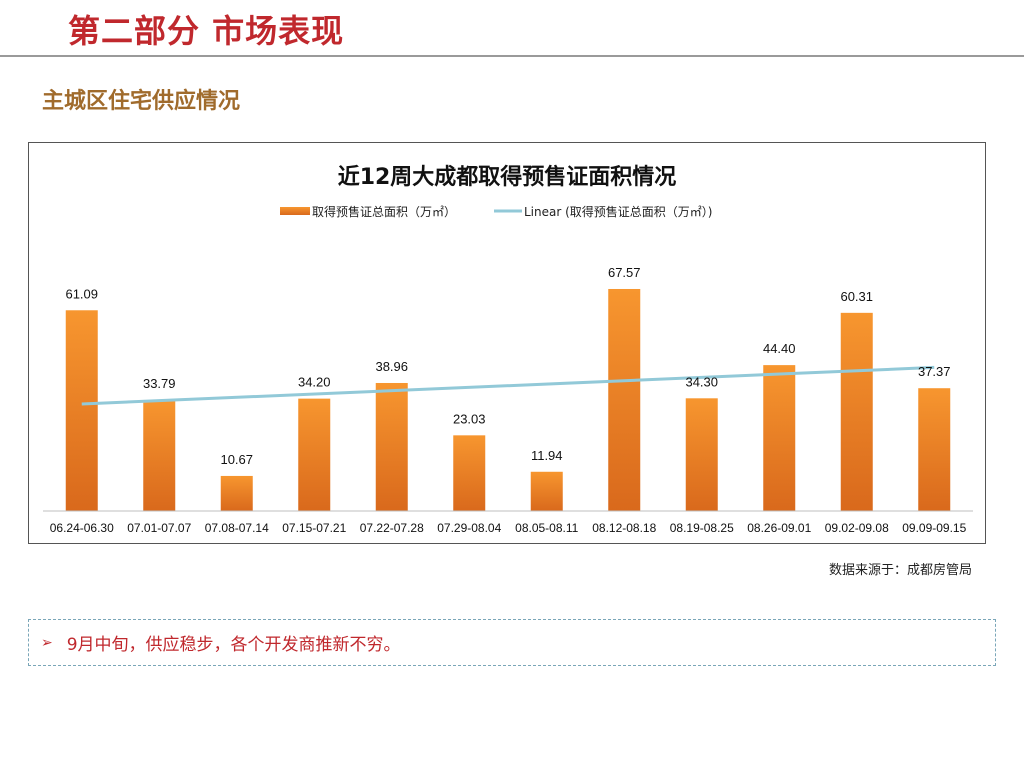 This screenshot has width=1024, height=768. Describe the element at coordinates (469, 473) in the screenshot. I see `bar-07.29-08.04` at that location.